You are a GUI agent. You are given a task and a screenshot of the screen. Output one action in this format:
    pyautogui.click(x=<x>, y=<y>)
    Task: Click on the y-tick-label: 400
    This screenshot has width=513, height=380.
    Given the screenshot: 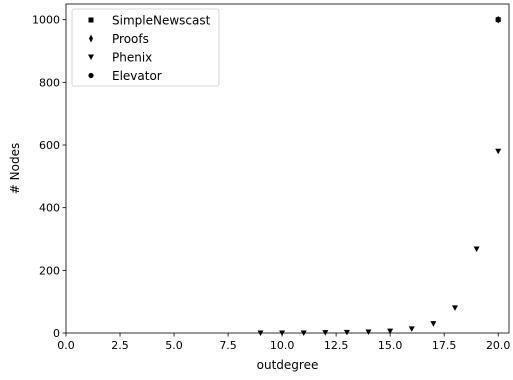 What is the action you would take?
    pyautogui.click(x=49, y=208)
    